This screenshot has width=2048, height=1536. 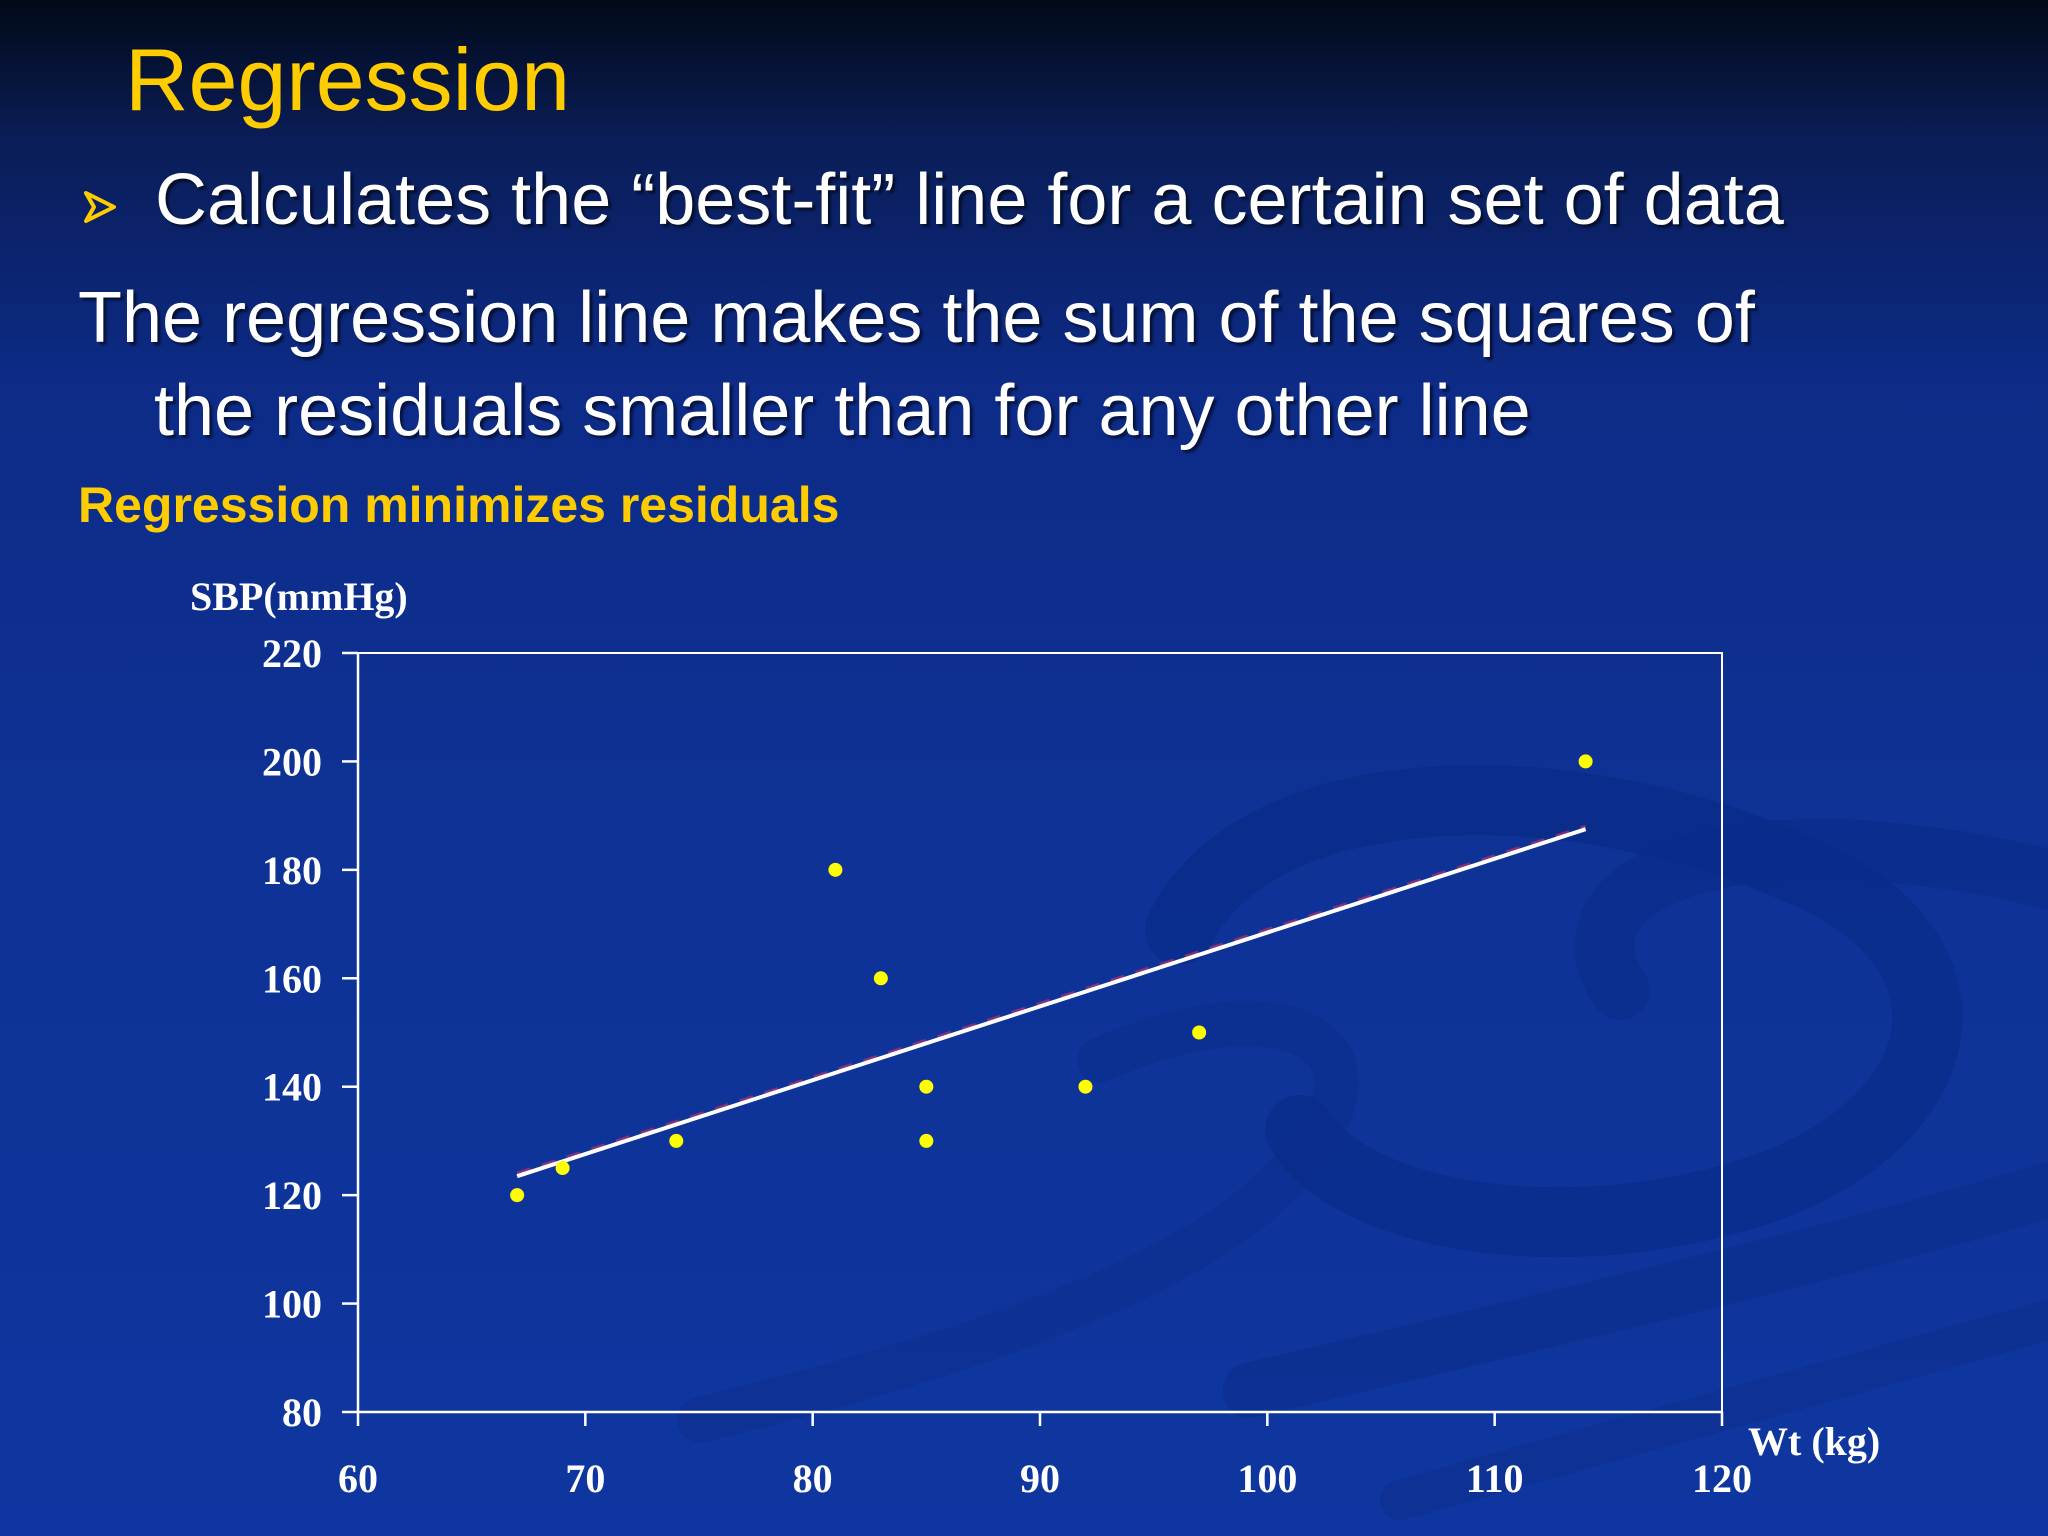 What do you see at coordinates (1495, 1478) in the screenshot?
I see `x-tick-label: 110` at bounding box center [1495, 1478].